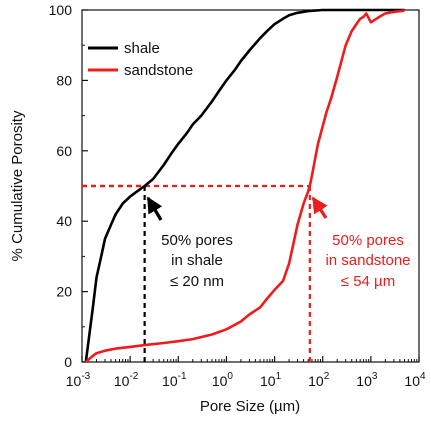  Describe the element at coordinates (223, 380) in the screenshot. I see `x-tick-label: 10⁰` at that location.